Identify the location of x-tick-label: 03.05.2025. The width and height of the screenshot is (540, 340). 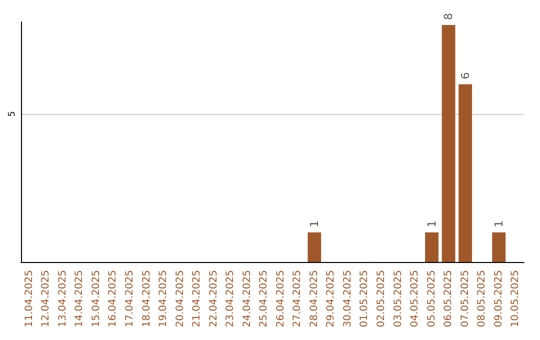
(398, 299).